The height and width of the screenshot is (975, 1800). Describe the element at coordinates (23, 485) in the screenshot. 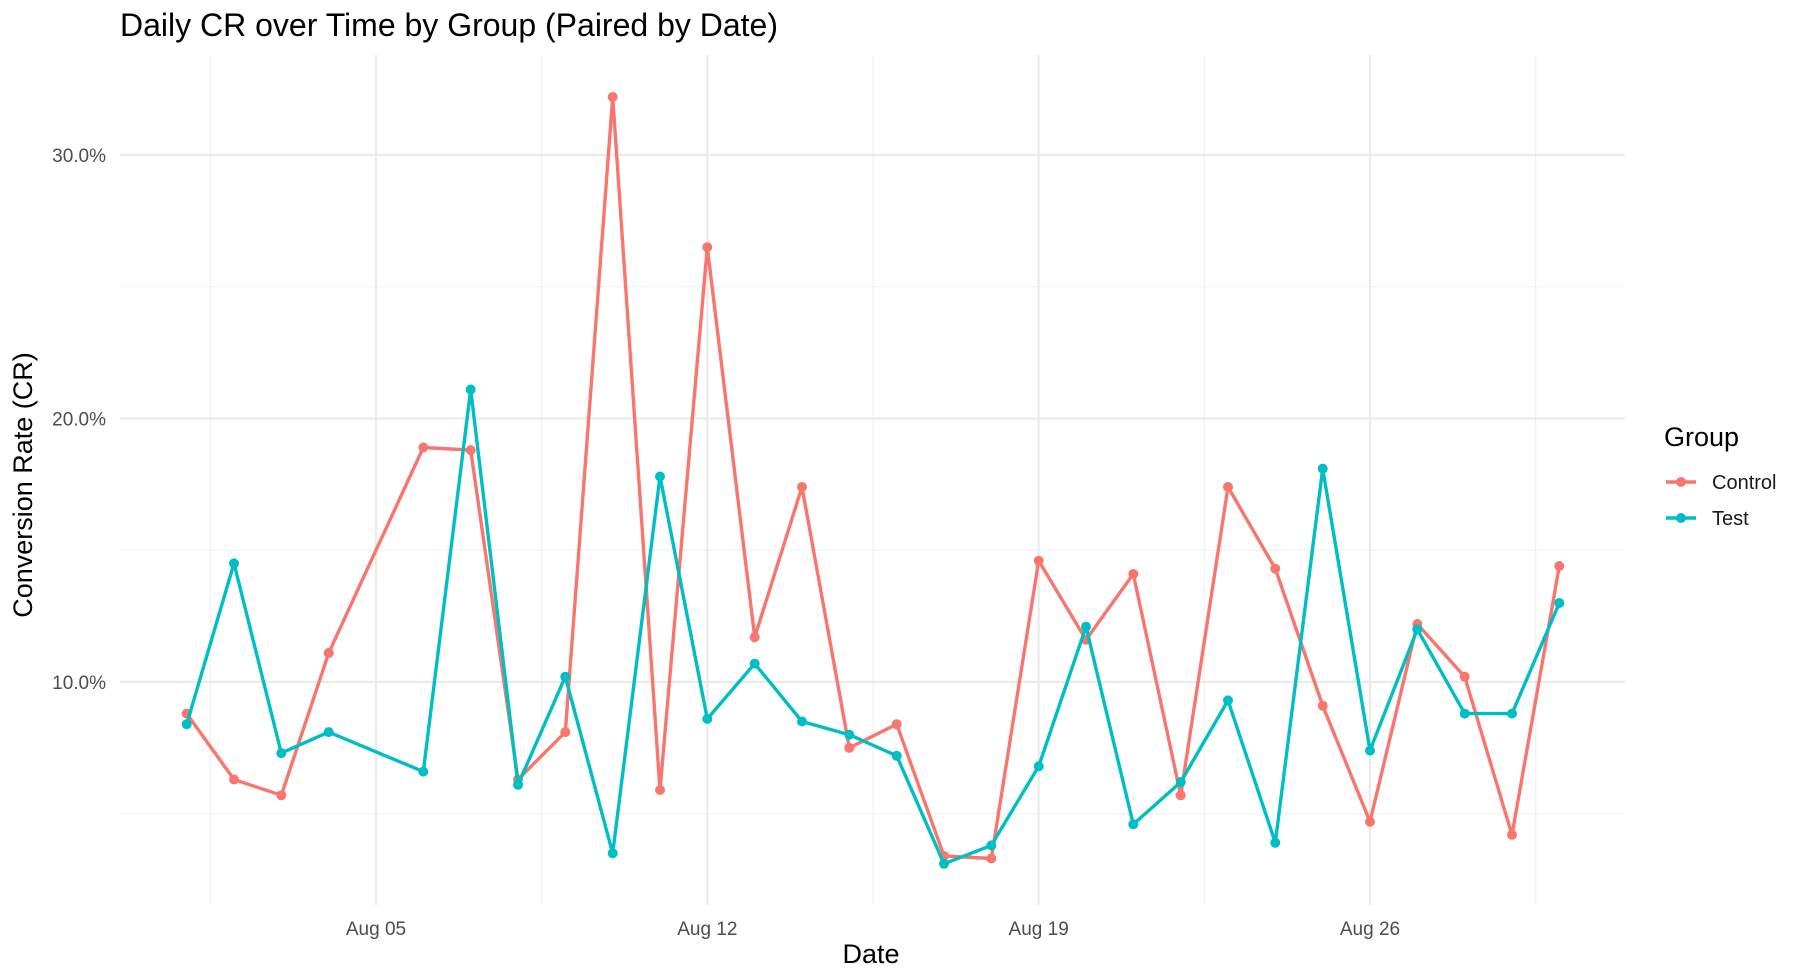

I see `y-axis-title: Conversion Rate (CR)` at that location.